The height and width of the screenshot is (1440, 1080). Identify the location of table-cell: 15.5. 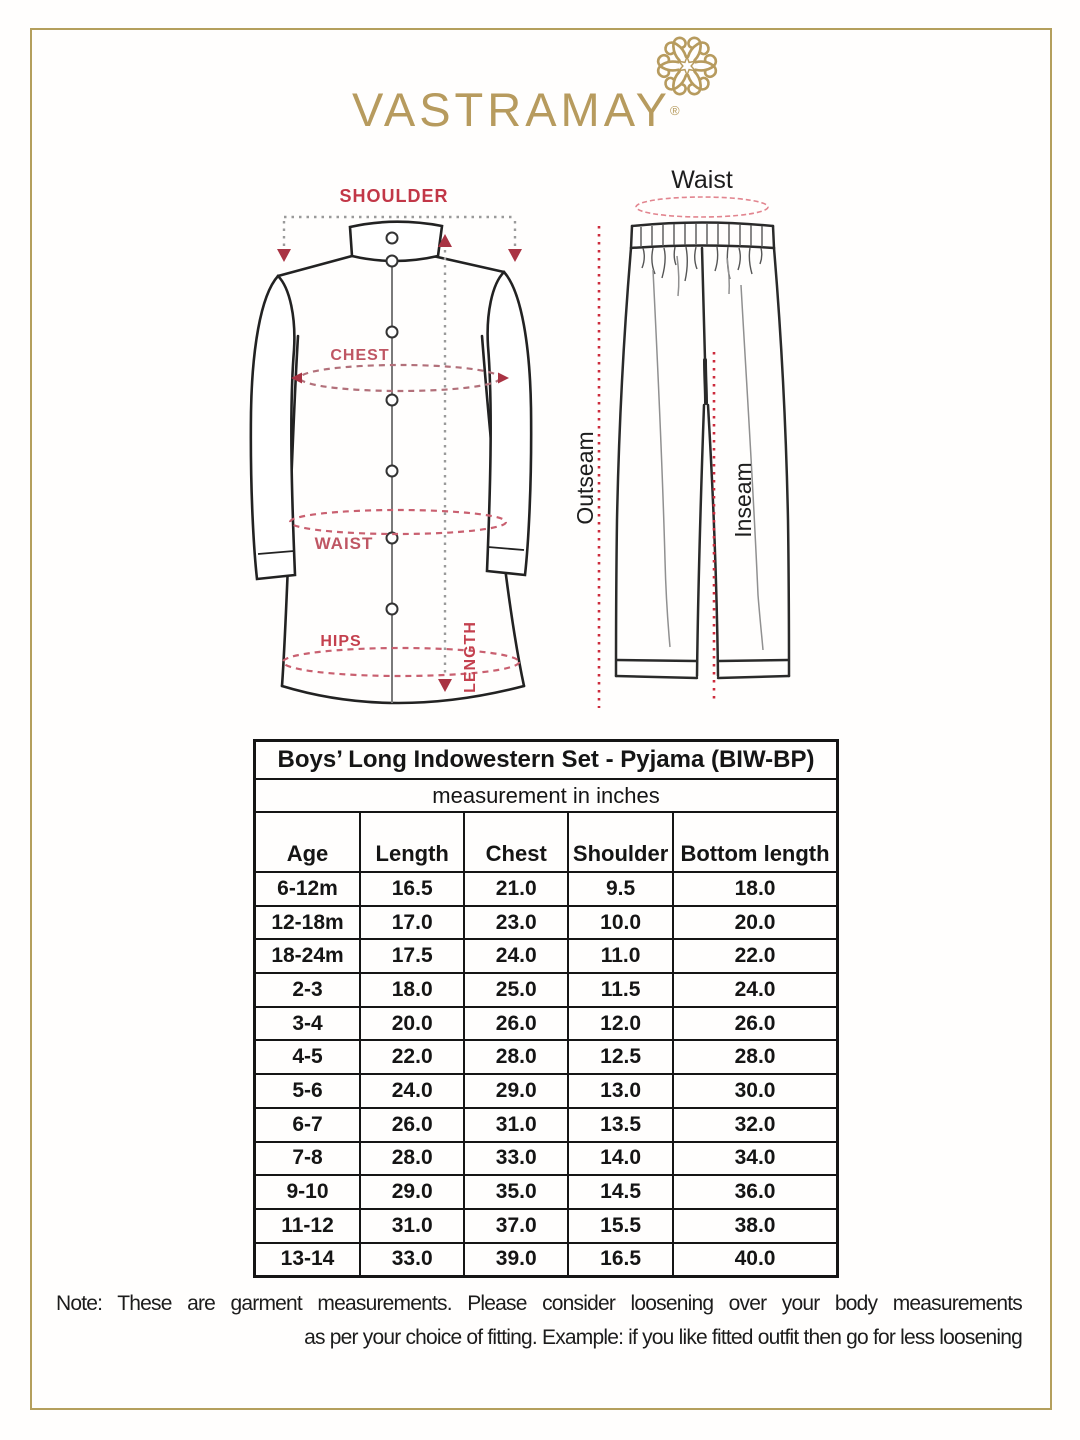
(621, 1225).